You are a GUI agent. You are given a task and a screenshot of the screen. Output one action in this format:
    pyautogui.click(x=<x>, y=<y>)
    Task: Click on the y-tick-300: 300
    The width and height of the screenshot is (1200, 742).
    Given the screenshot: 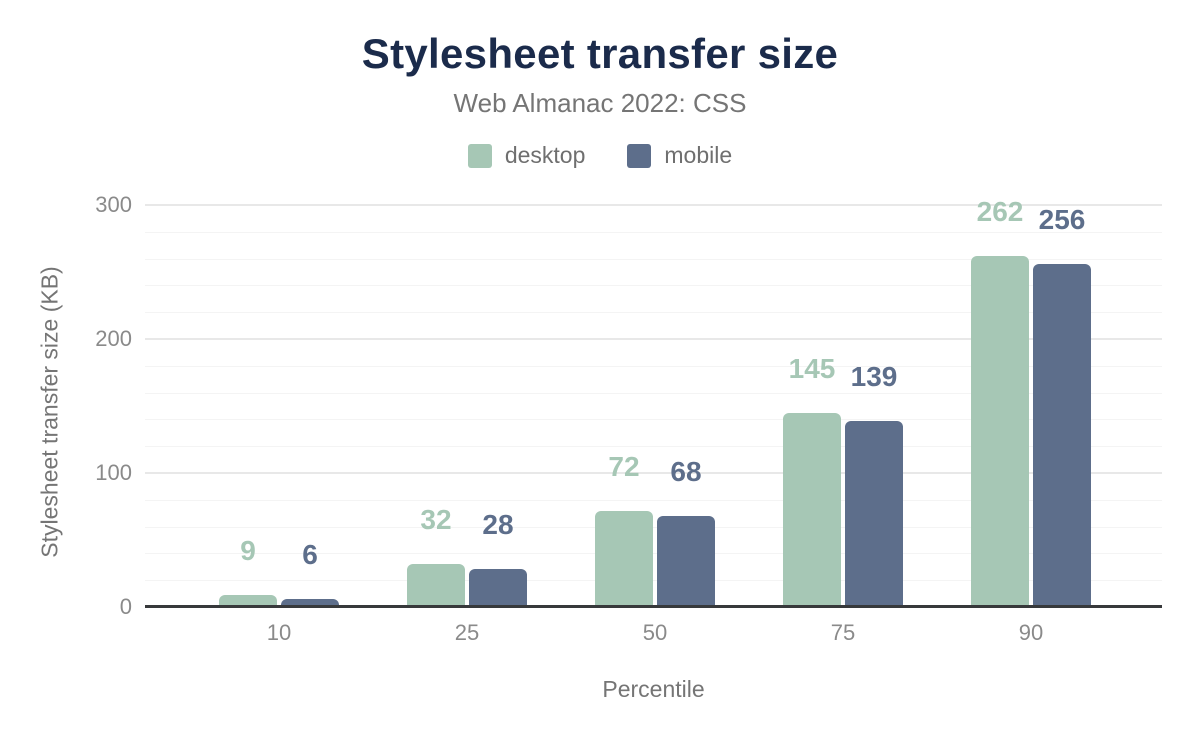 What is the action you would take?
    pyautogui.click(x=113, y=204)
    